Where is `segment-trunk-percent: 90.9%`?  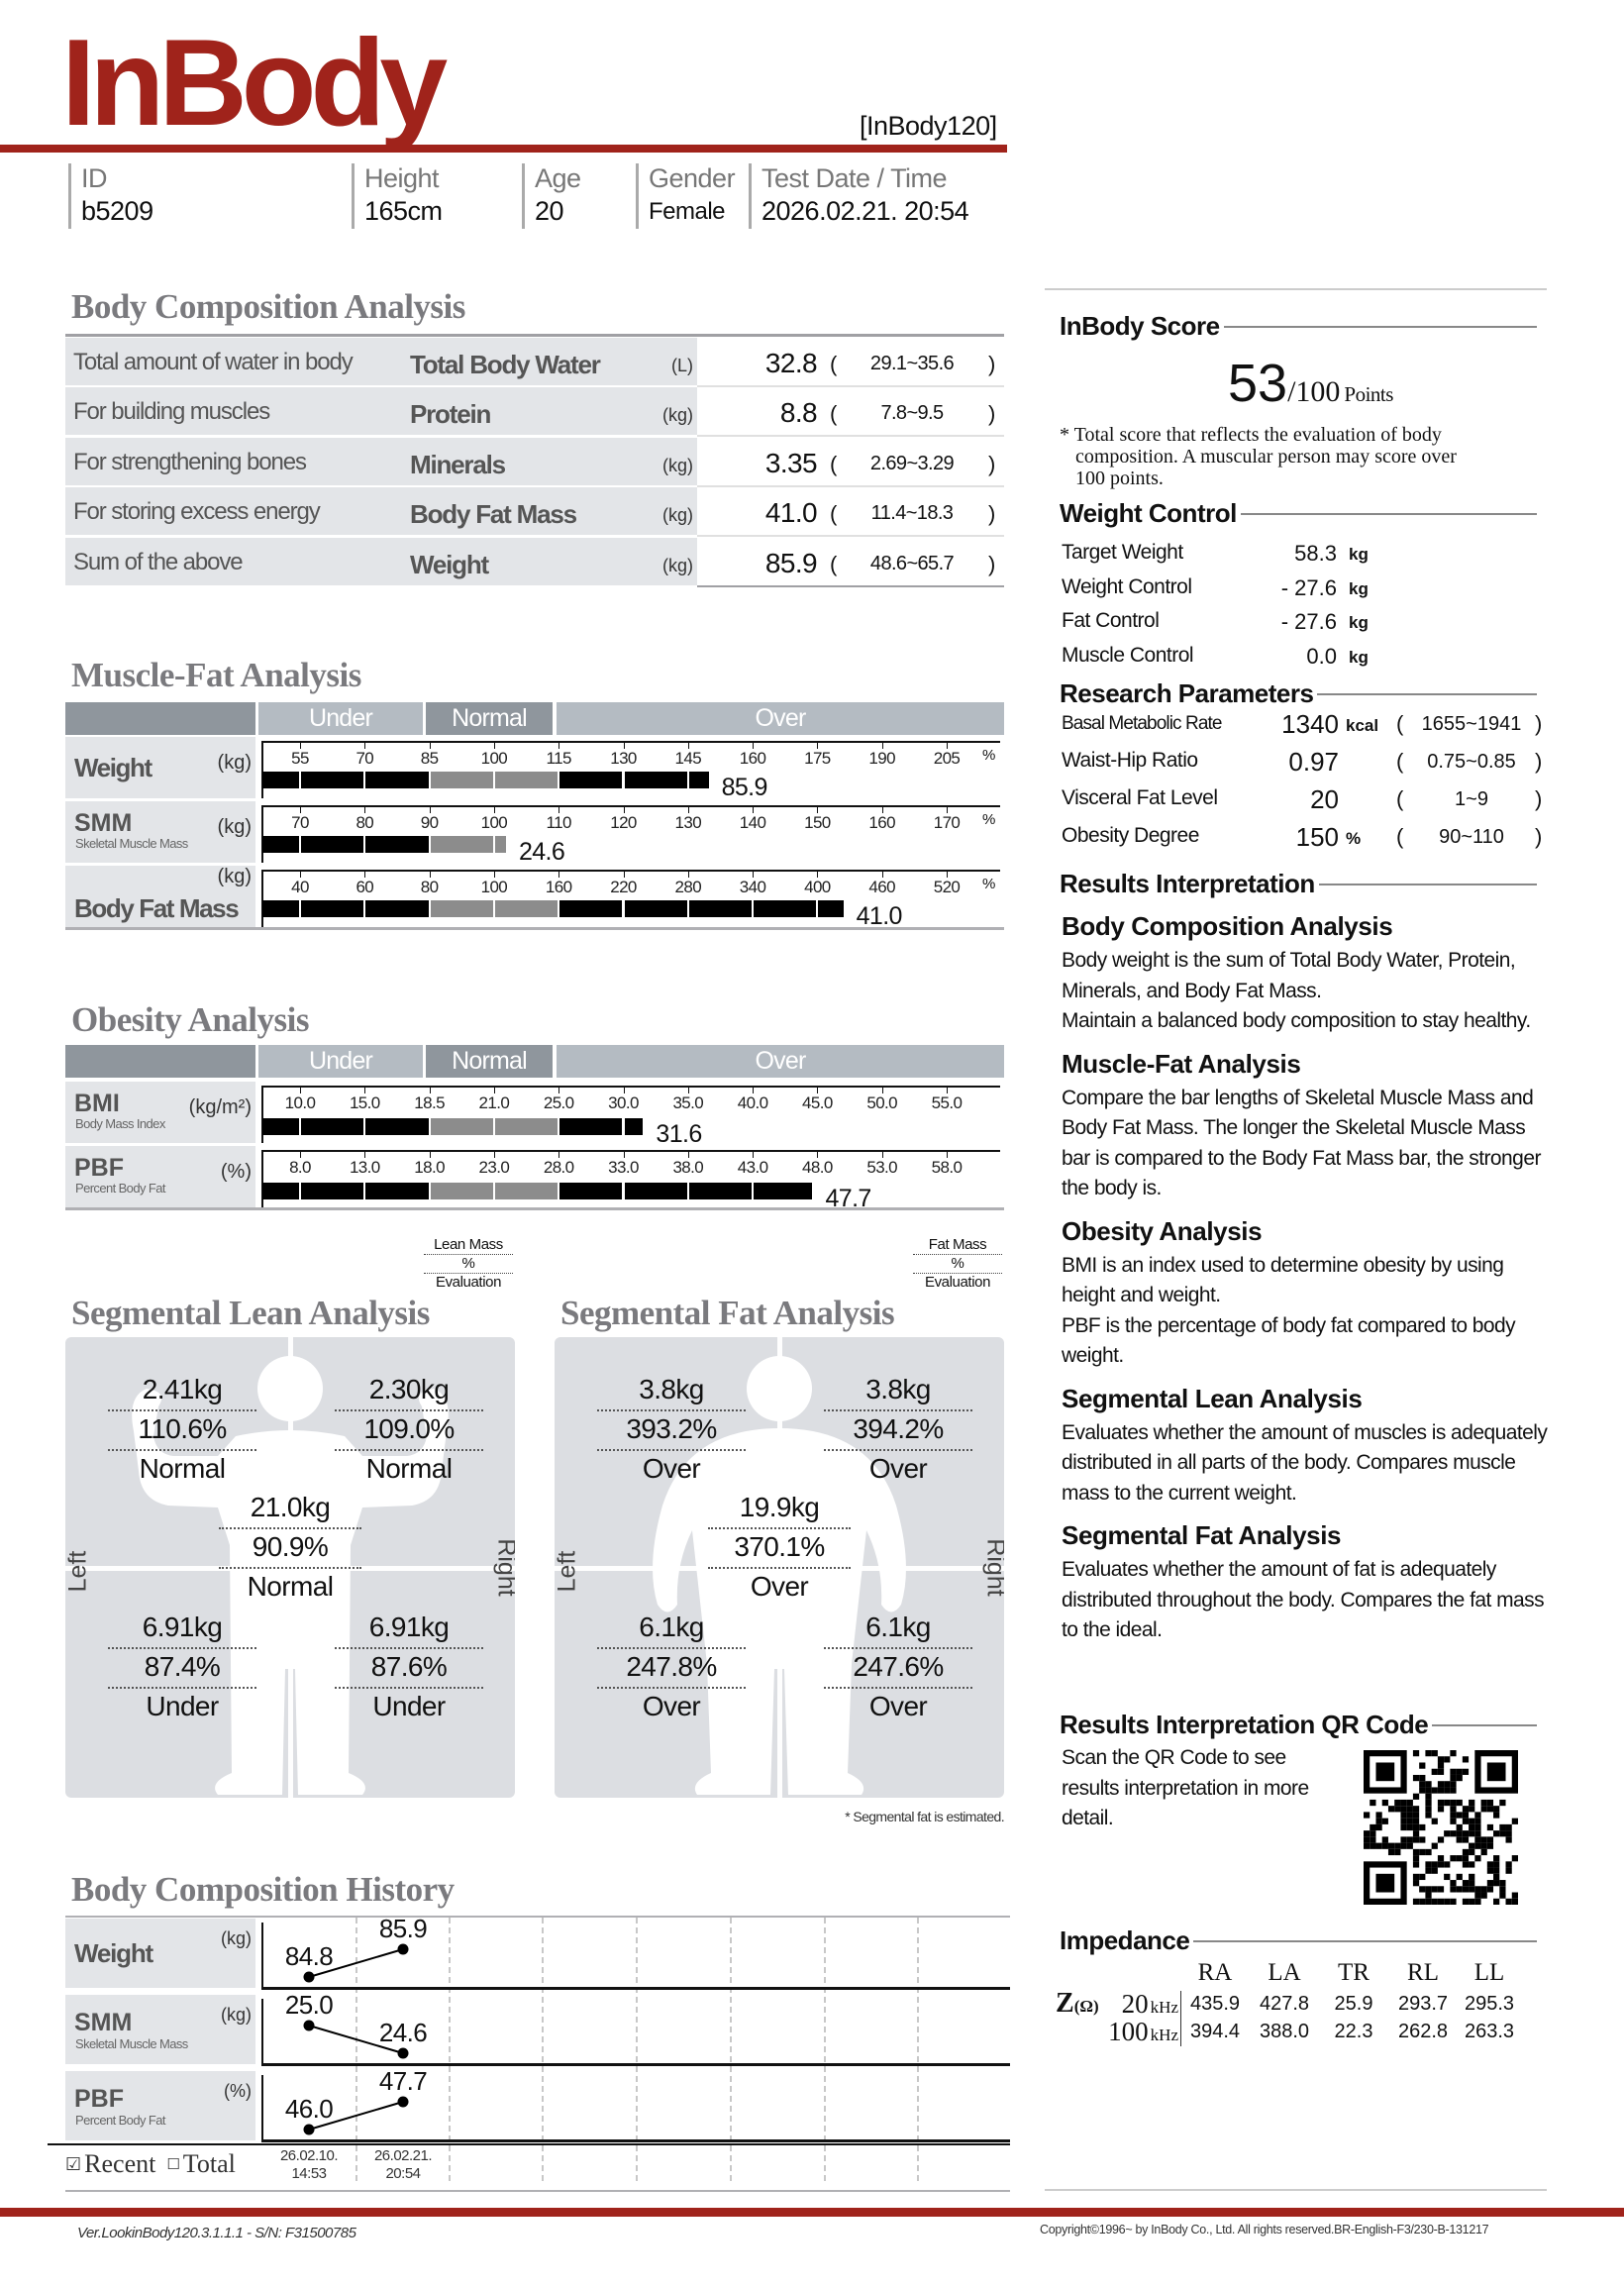 segment-trunk-percent: 90.9% is located at coordinates (290, 1546).